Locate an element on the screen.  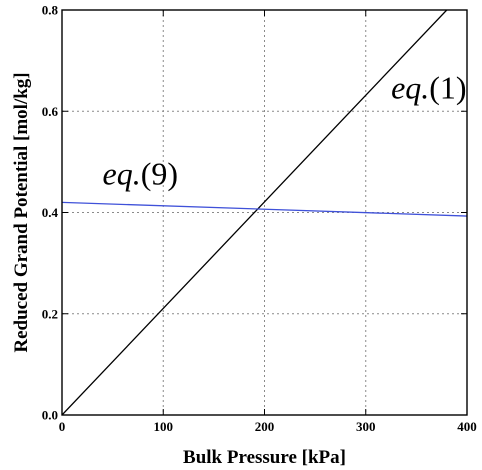
x-axis-title: Bulk Pressure [kPa] is located at coordinates (264, 457).